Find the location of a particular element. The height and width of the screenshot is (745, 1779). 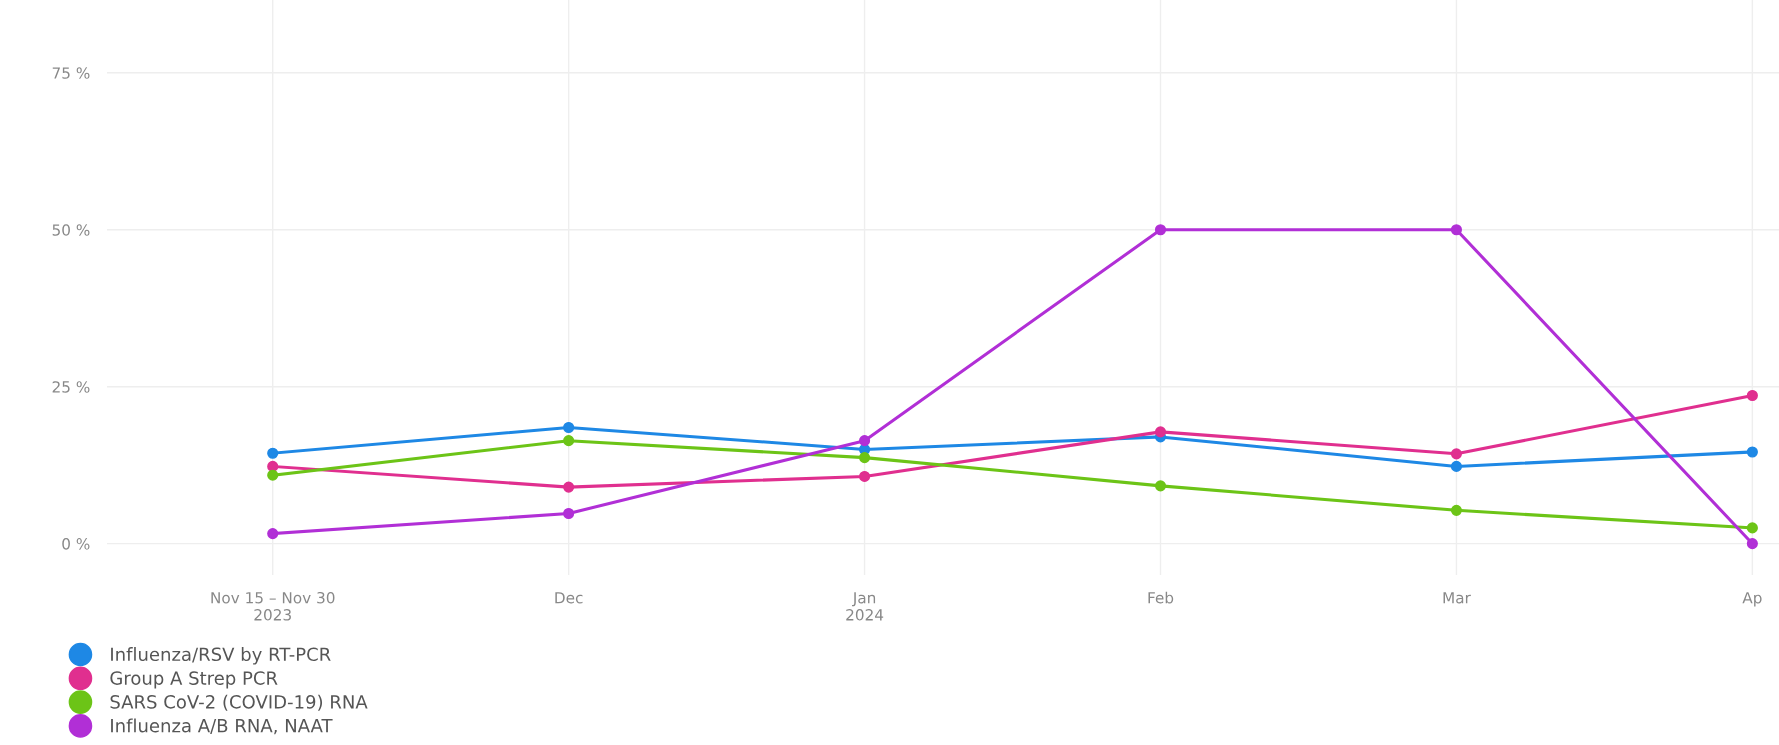

x-tick-label: Feb is located at coordinates (1161, 597).